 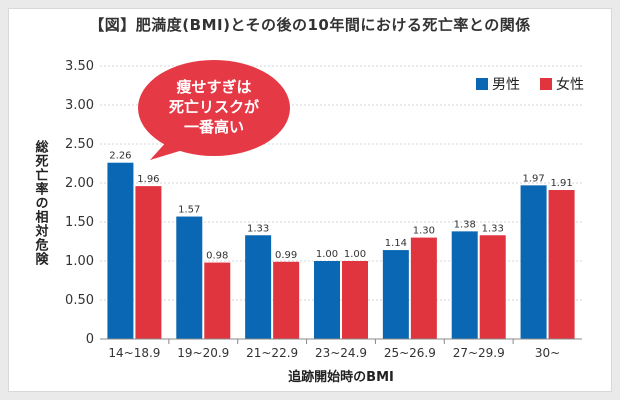 I want to click on x-tick-label: 23~24.9, so click(x=341, y=353).